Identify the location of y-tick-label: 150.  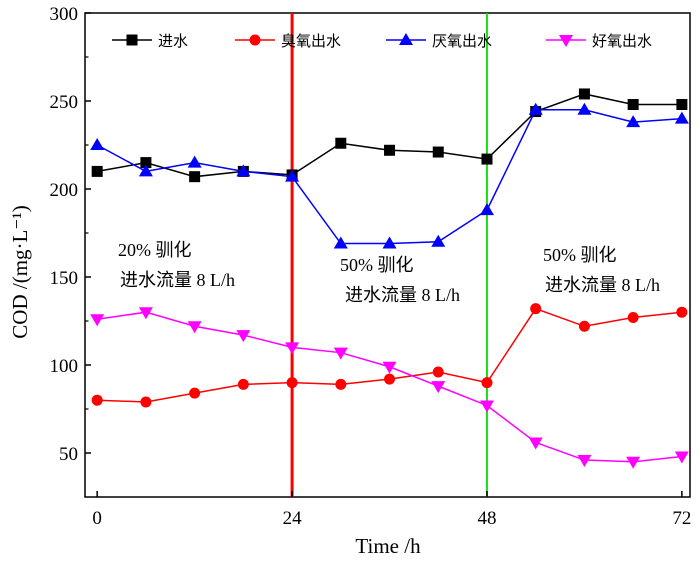
(64, 278).